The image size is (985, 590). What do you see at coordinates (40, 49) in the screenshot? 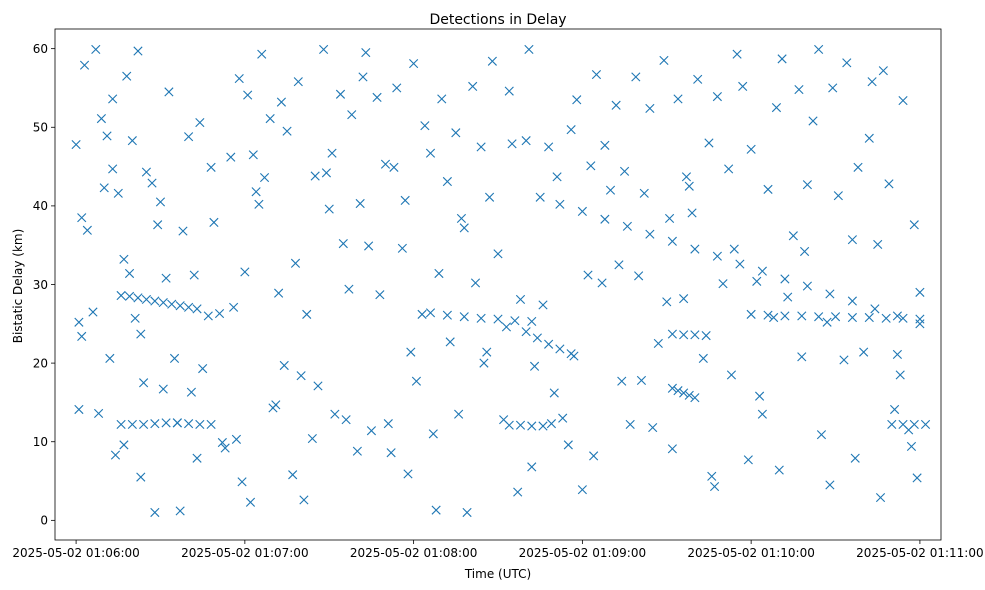
I see `y-tick-label: 60` at bounding box center [40, 49].